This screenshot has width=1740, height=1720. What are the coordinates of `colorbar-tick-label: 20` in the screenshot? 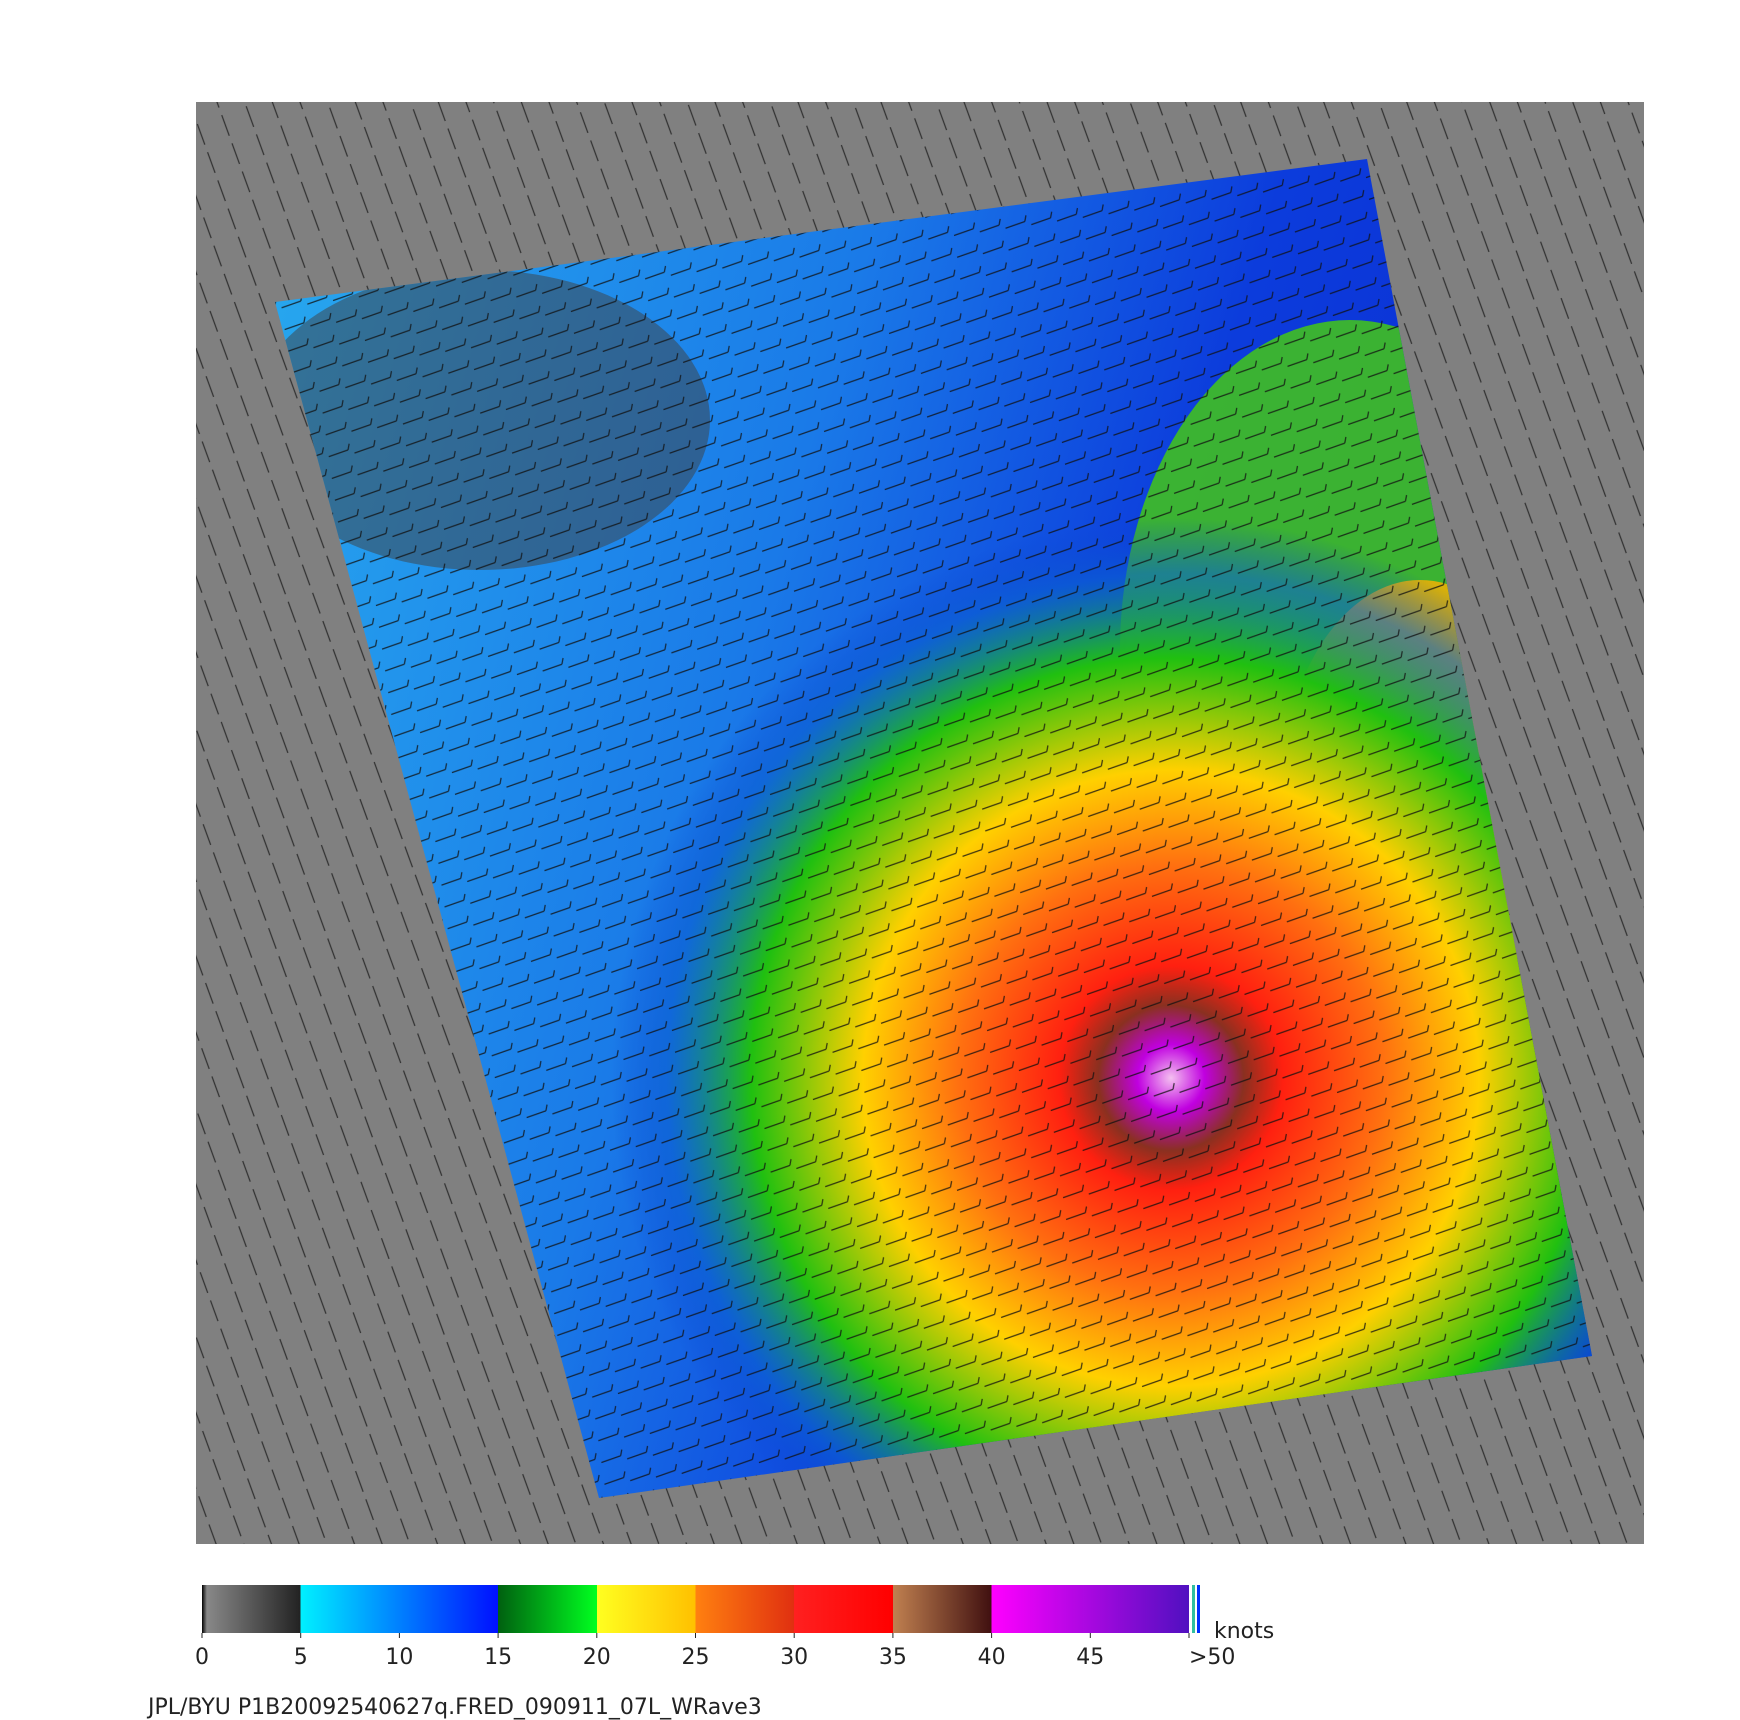 It's located at (597, 1657).